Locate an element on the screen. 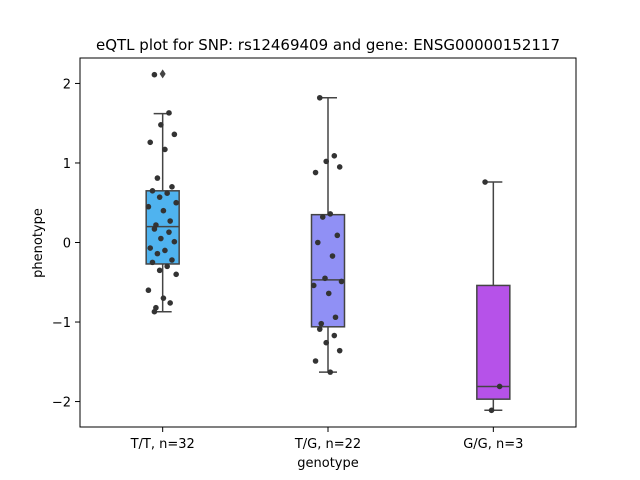 The image size is (640, 480). x-tick-label: T/G, n=22 is located at coordinates (327, 444).